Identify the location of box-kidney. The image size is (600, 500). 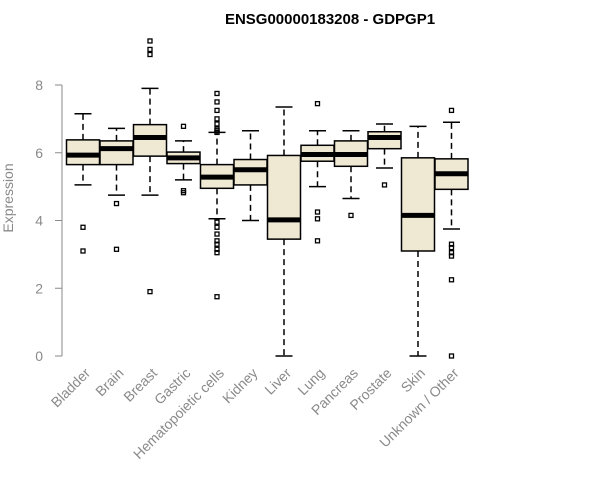
(250, 175).